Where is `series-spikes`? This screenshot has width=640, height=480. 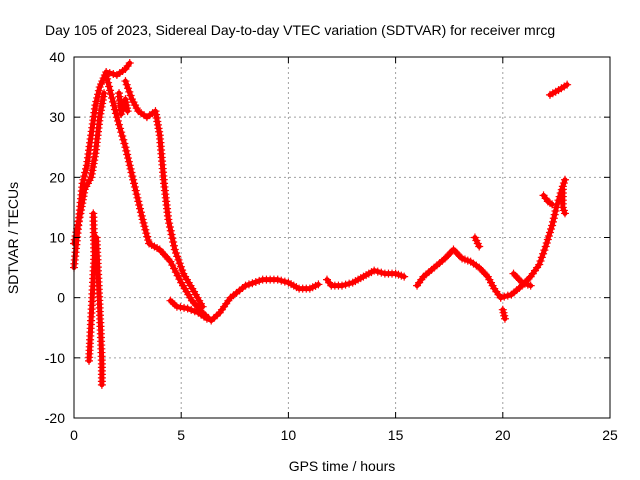 series-spikes is located at coordinates (123, 104).